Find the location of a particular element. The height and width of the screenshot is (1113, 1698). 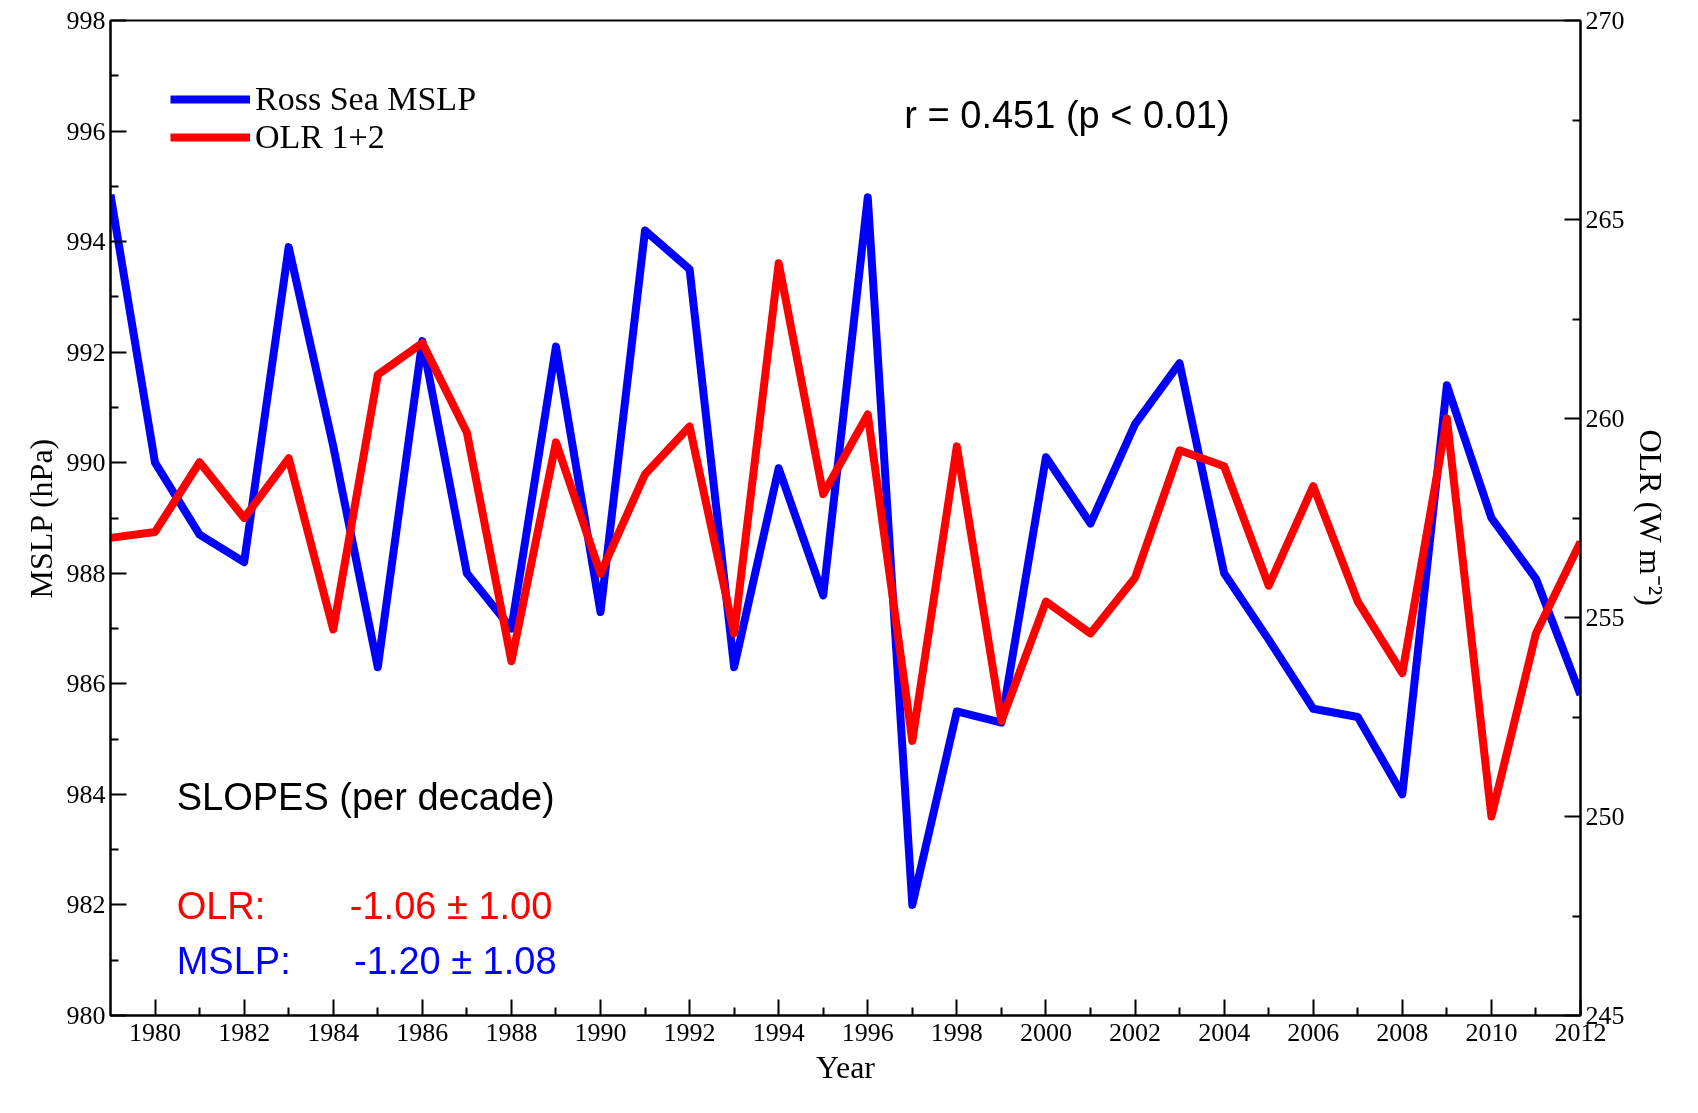

annotation: r = 0.451 (p < 0.01) is located at coordinates (1067, 115).